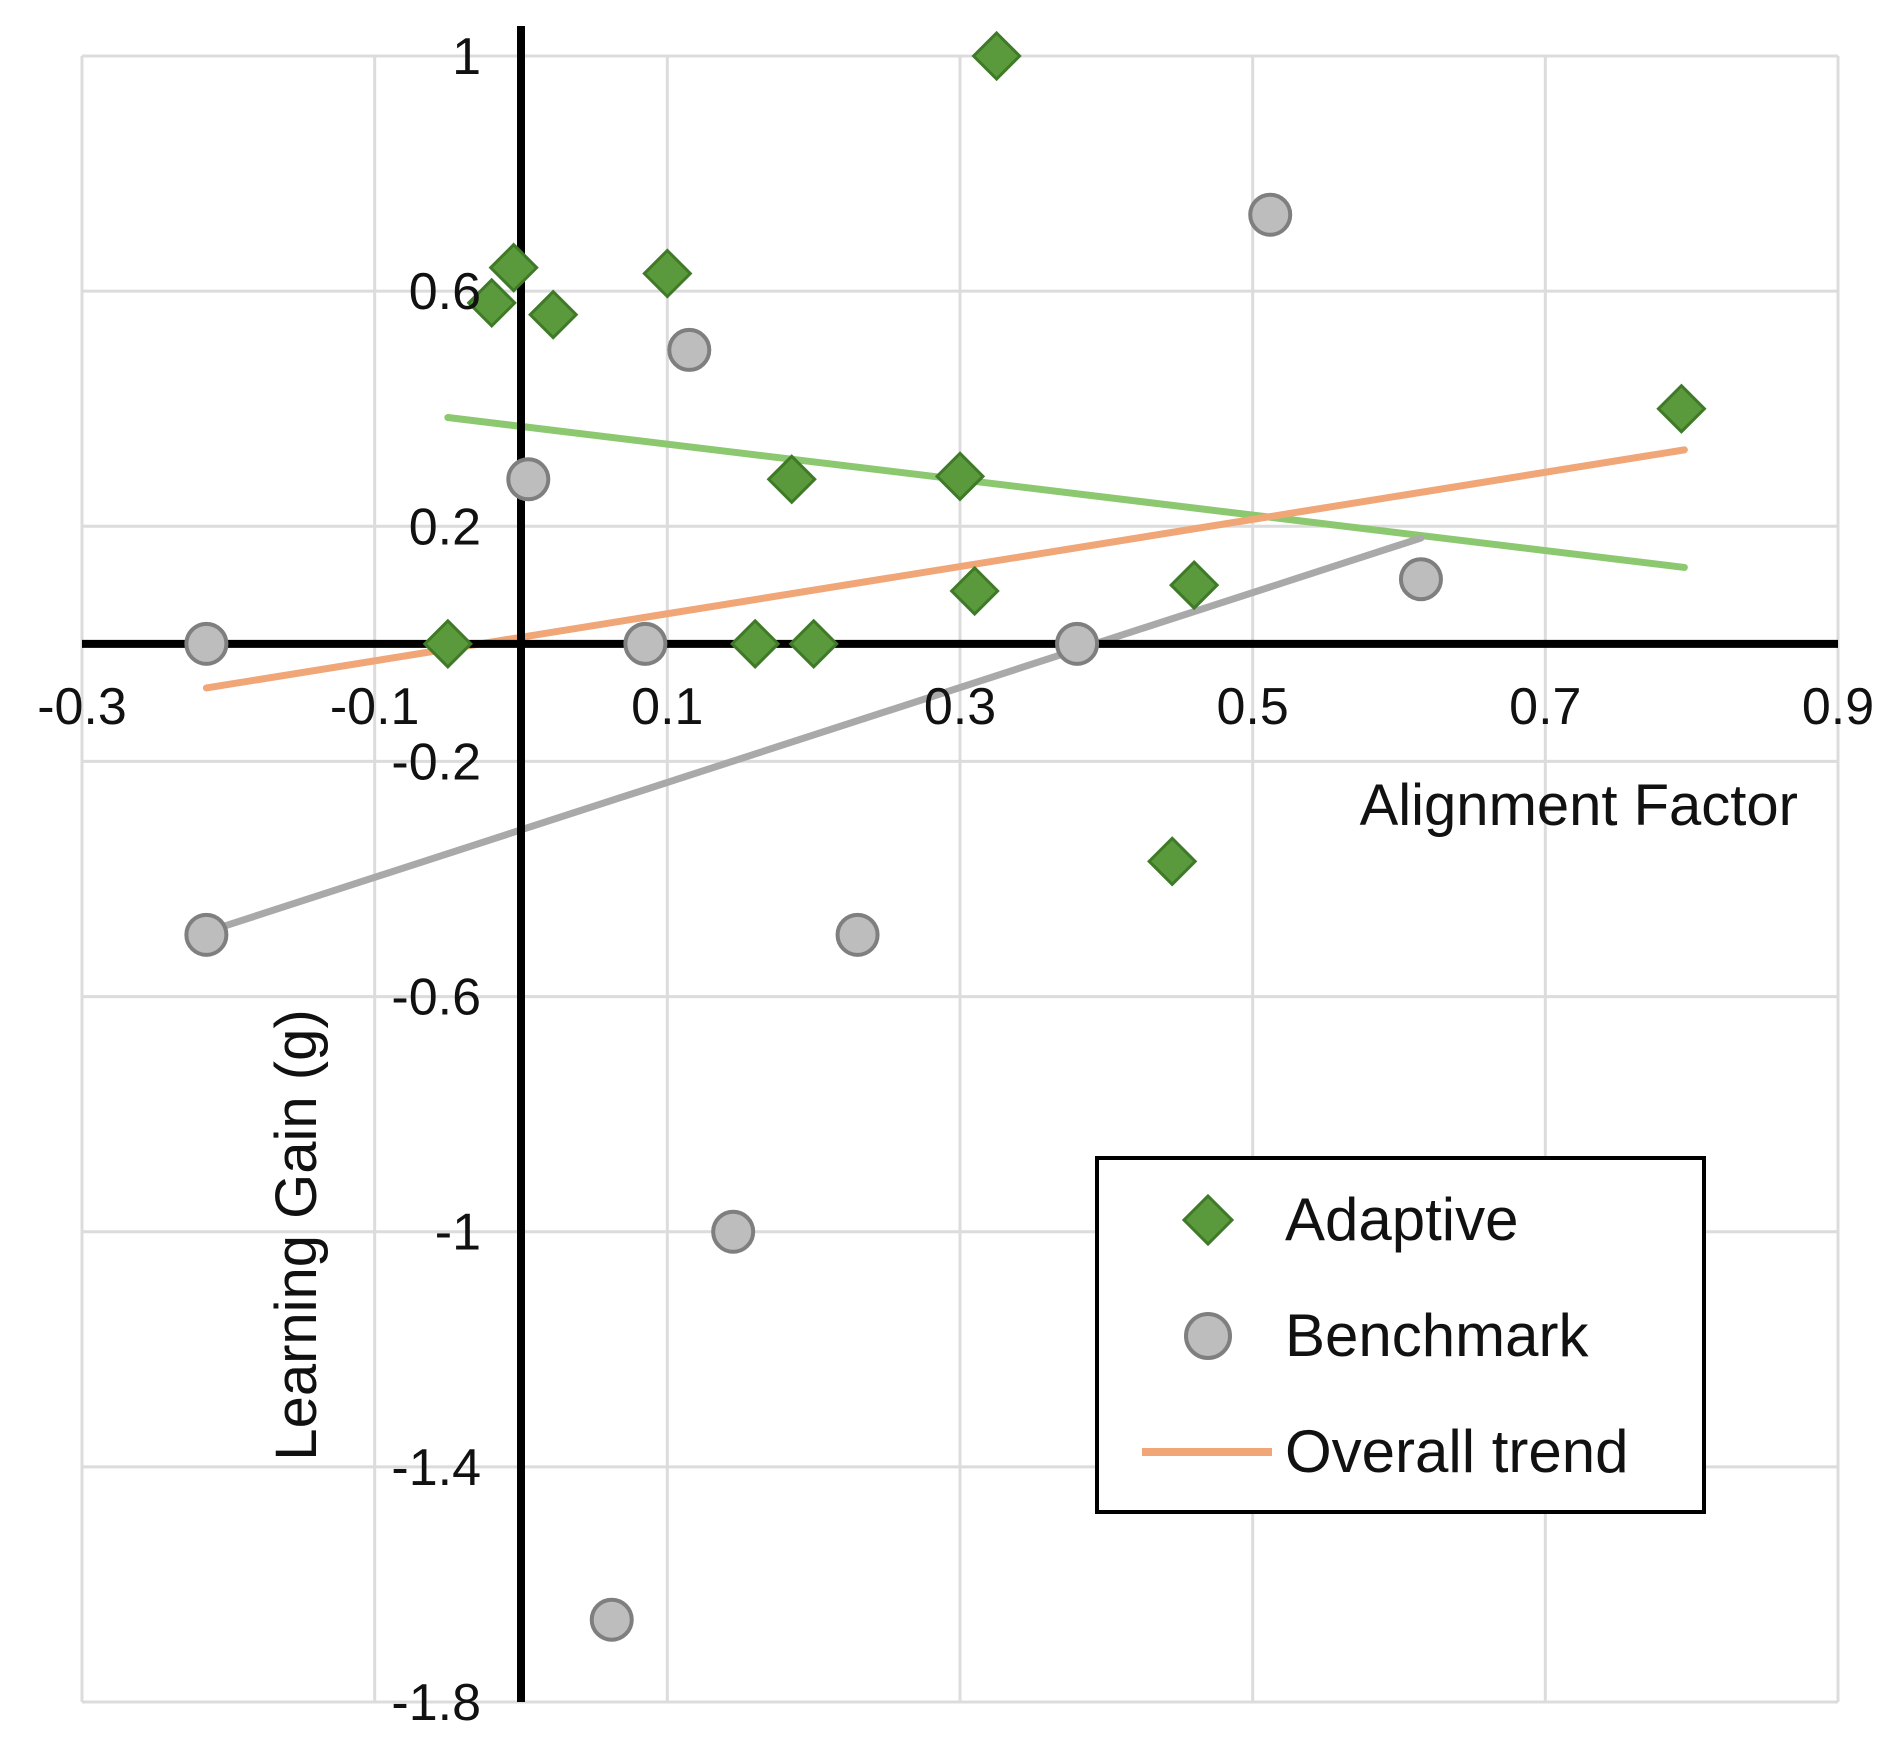 This screenshot has width=1898, height=1745. What do you see at coordinates (436, 762) in the screenshot?
I see `y-tick-label-3: -0.2` at bounding box center [436, 762].